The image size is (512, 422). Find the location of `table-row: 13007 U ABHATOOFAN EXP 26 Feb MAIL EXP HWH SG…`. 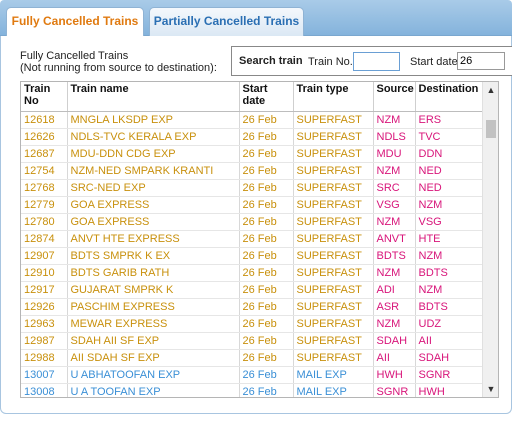

table-row: 13007 U ABHATOOFAN EXP 26 Feb MAIL EXP HWH SG… is located at coordinates (252, 375).